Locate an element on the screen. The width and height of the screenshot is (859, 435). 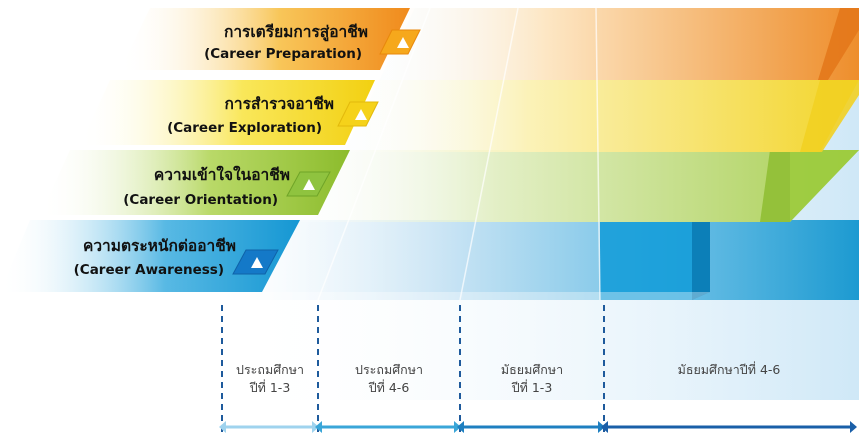
play-icon-orientation is located at coordinates (308, 184).